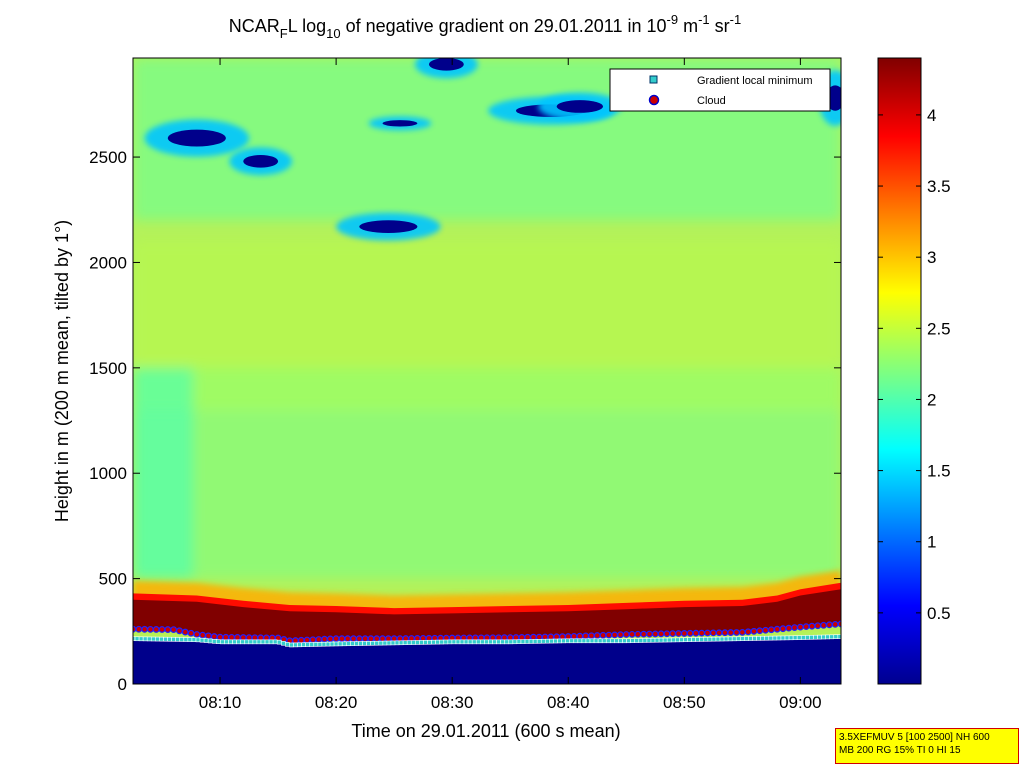 Image resolution: width=1023 pixels, height=767 pixels. I want to click on y-axis-label: Height in m (200 m mean, tilted by 1°), so click(62, 371).